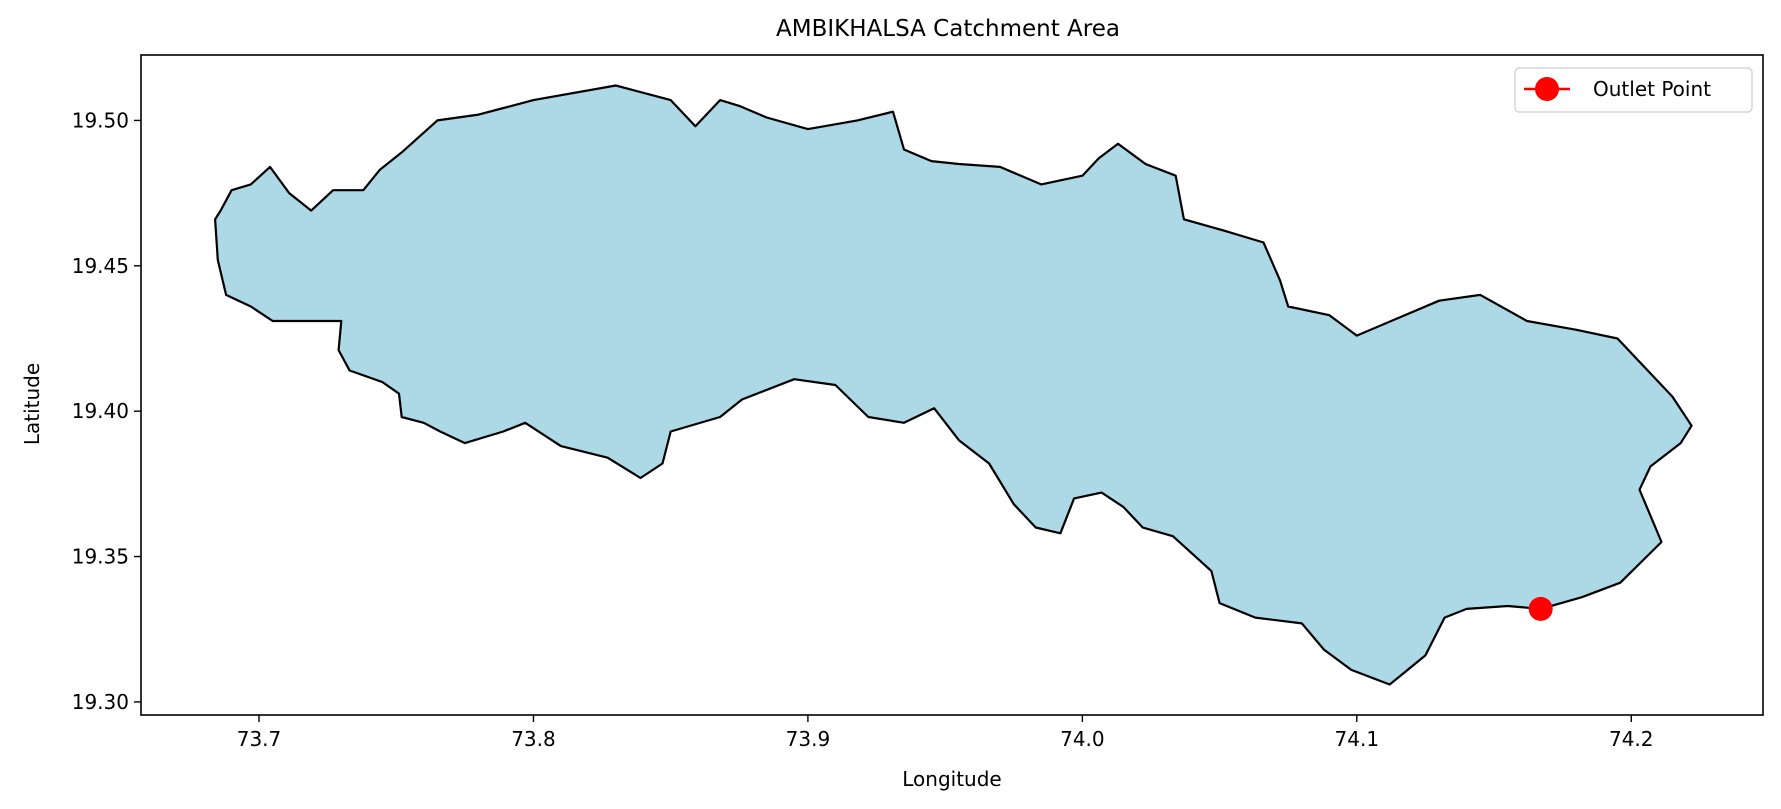 This screenshot has height=809, width=1781. I want to click on y-tick-label: 19.40, so click(100, 411).